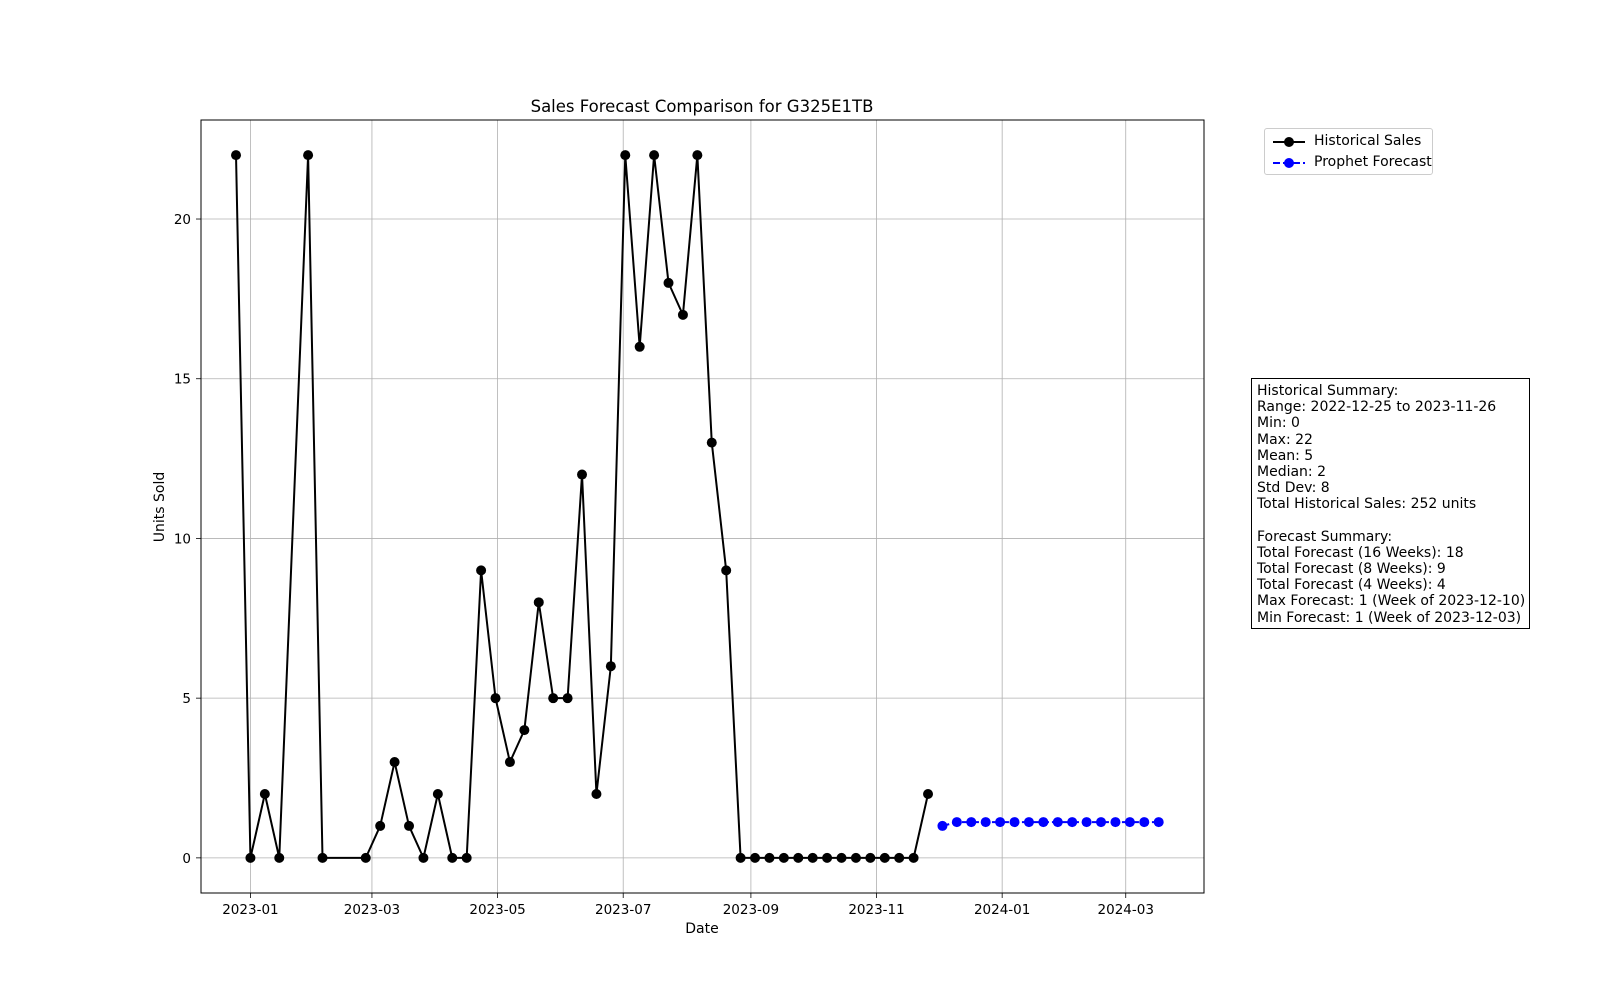 The height and width of the screenshot is (1000, 1600). Describe the element at coordinates (1351, 585) in the screenshot. I see `summary-line: Total Forecast (4 Weeks): 4` at that location.